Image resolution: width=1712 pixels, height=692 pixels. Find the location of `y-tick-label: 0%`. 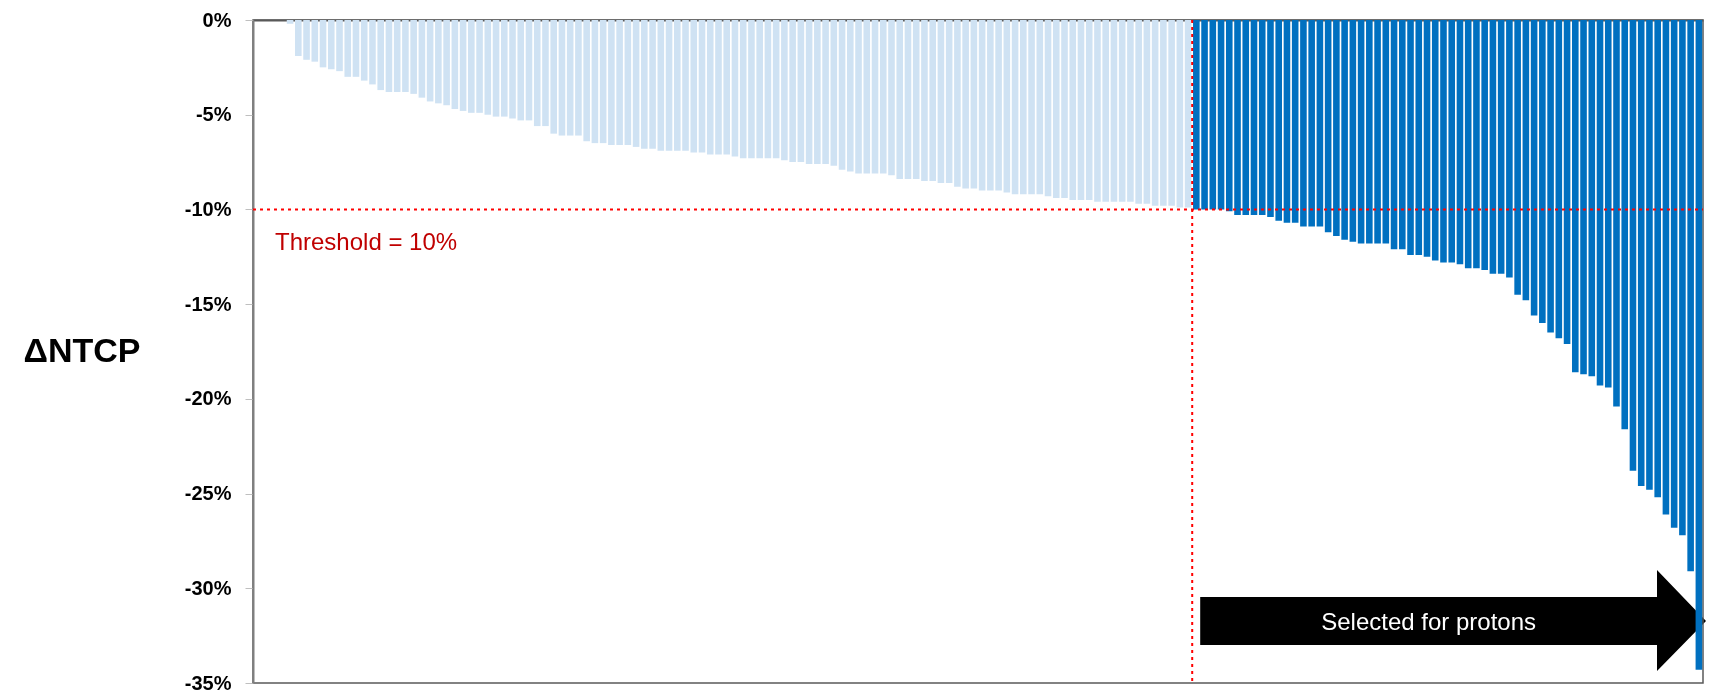

y-tick-label: 0% is located at coordinates (217, 19).